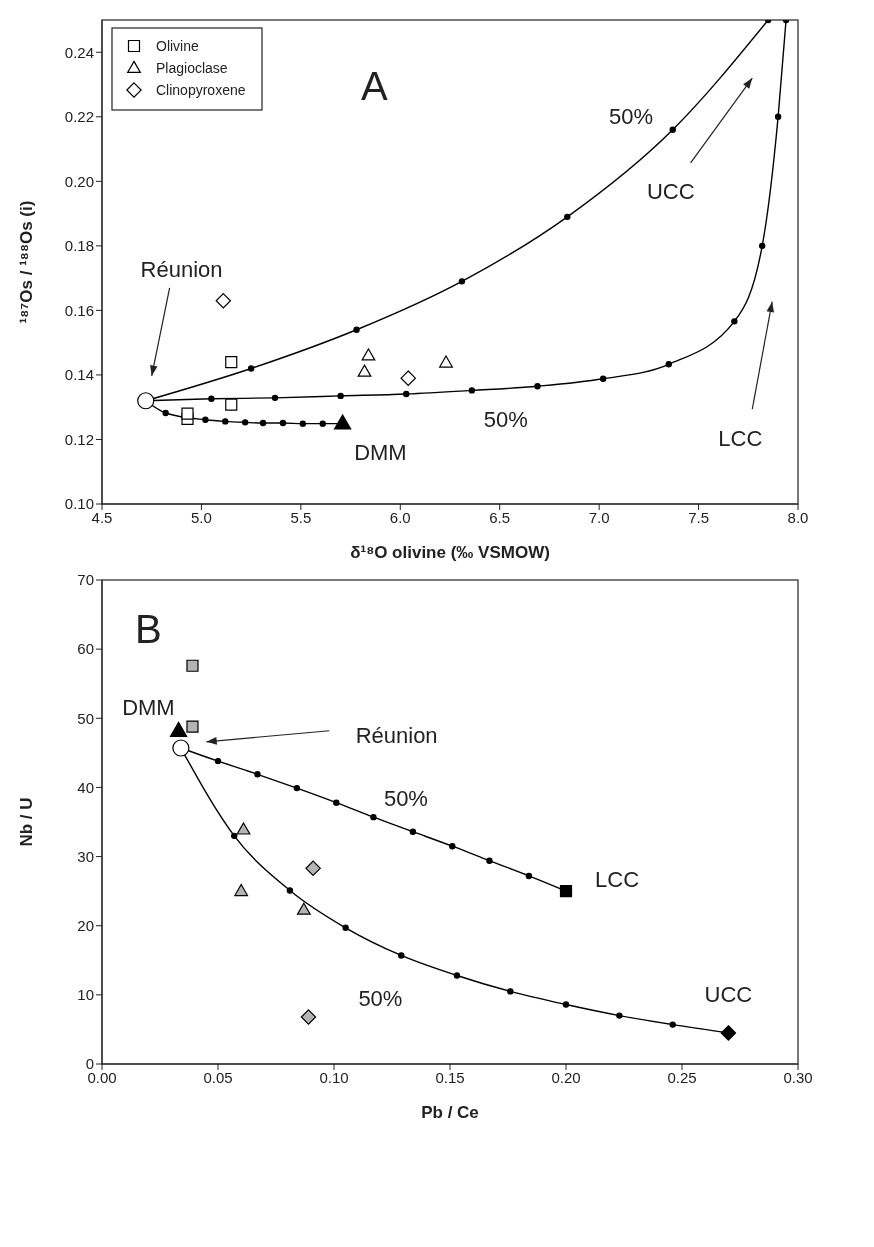  I want to click on legend-label: Olivine, so click(178, 46).